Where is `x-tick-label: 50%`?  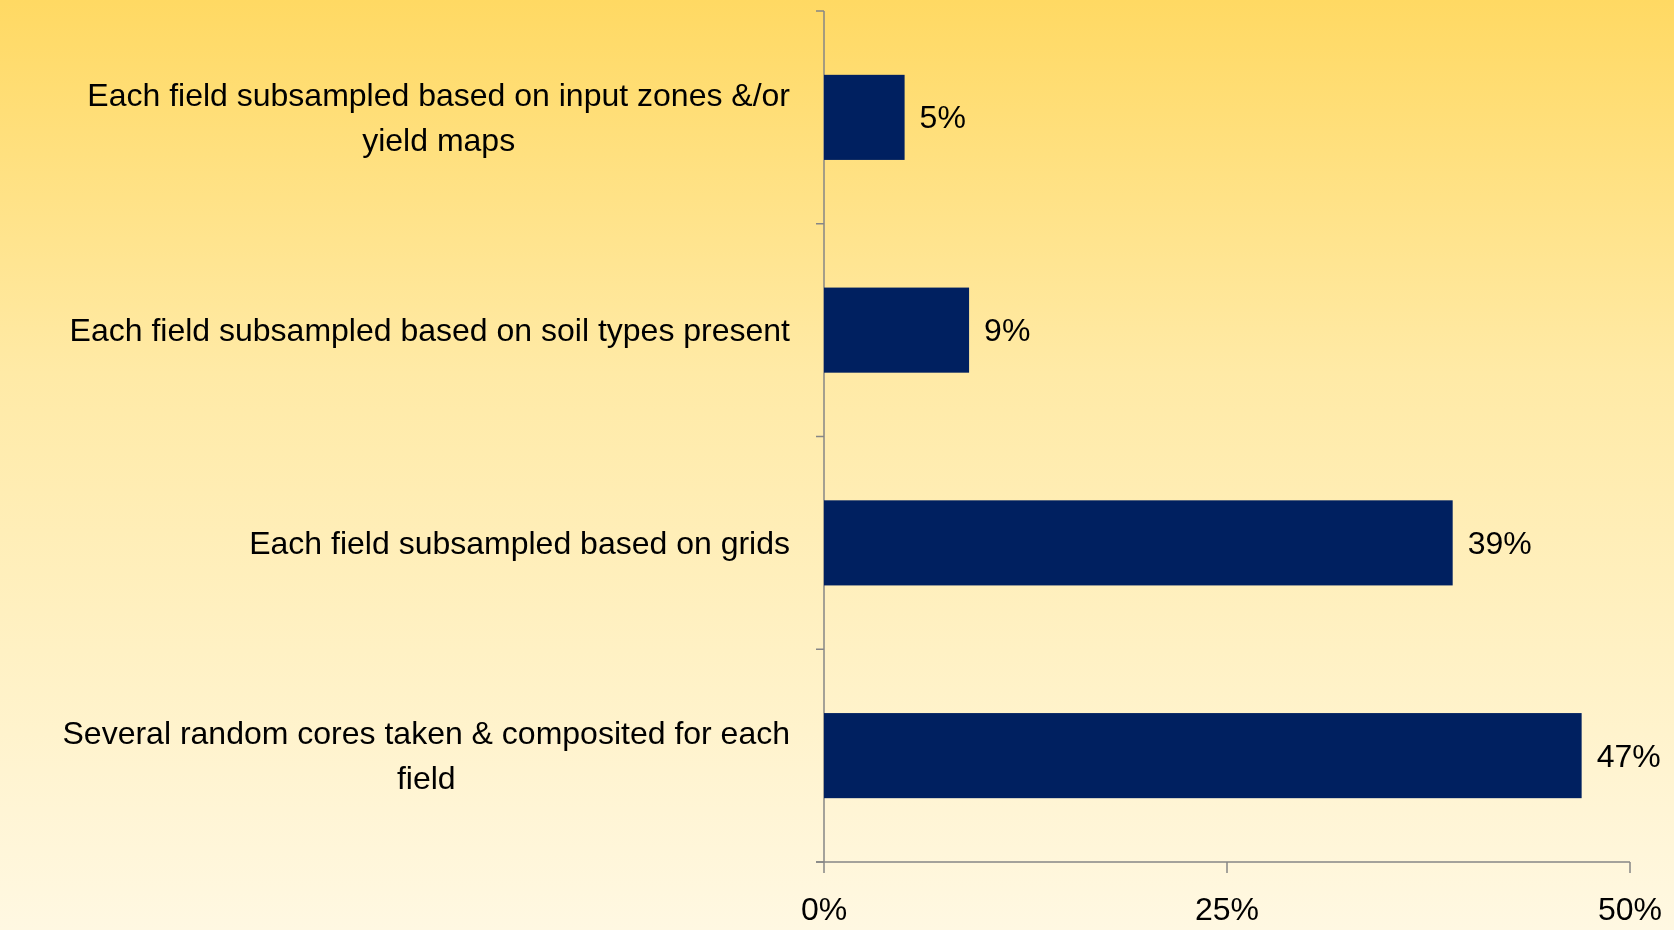
x-tick-label: 50% is located at coordinates (1630, 909).